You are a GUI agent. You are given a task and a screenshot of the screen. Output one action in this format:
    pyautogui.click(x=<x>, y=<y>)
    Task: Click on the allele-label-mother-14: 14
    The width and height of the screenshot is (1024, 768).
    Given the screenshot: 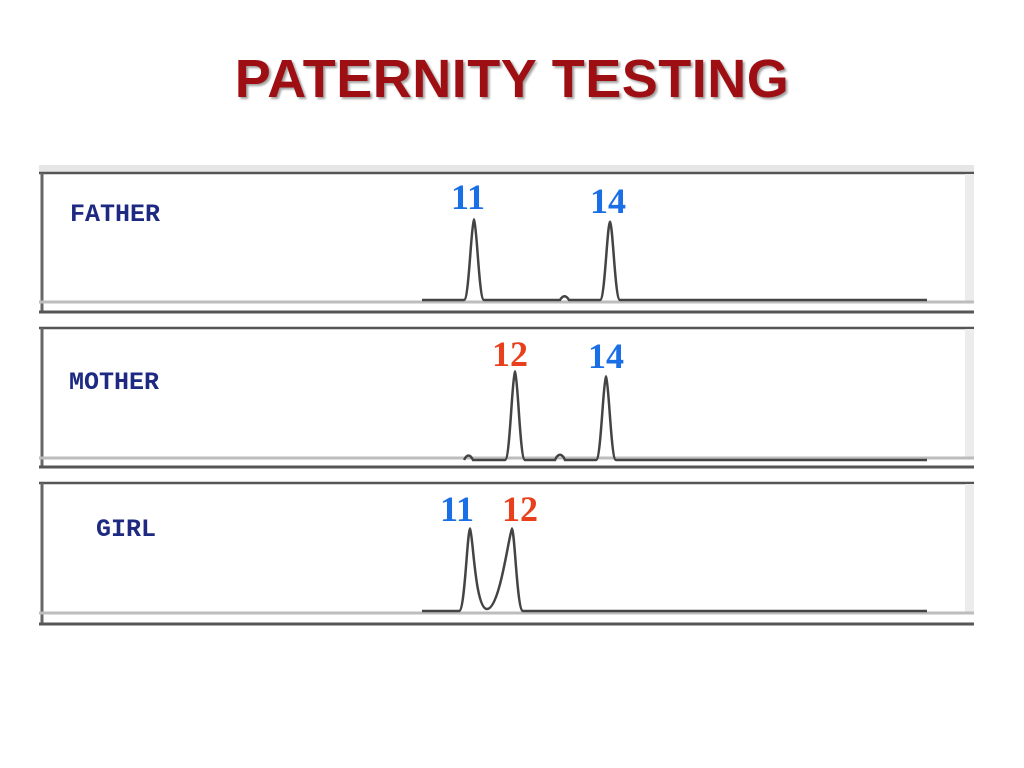 What is the action you would take?
    pyautogui.click(x=606, y=356)
    